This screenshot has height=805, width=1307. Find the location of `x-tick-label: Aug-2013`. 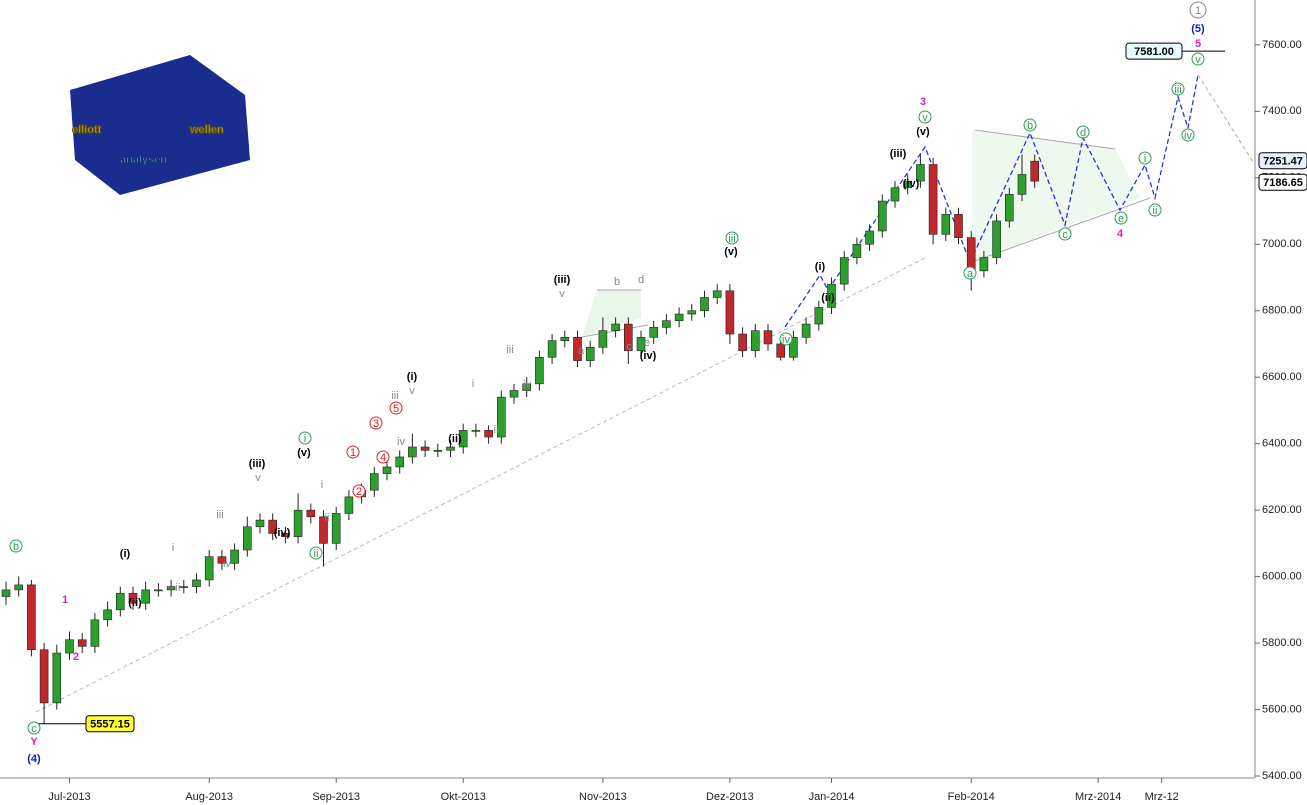

x-tick-label: Aug-2013 is located at coordinates (209, 797).